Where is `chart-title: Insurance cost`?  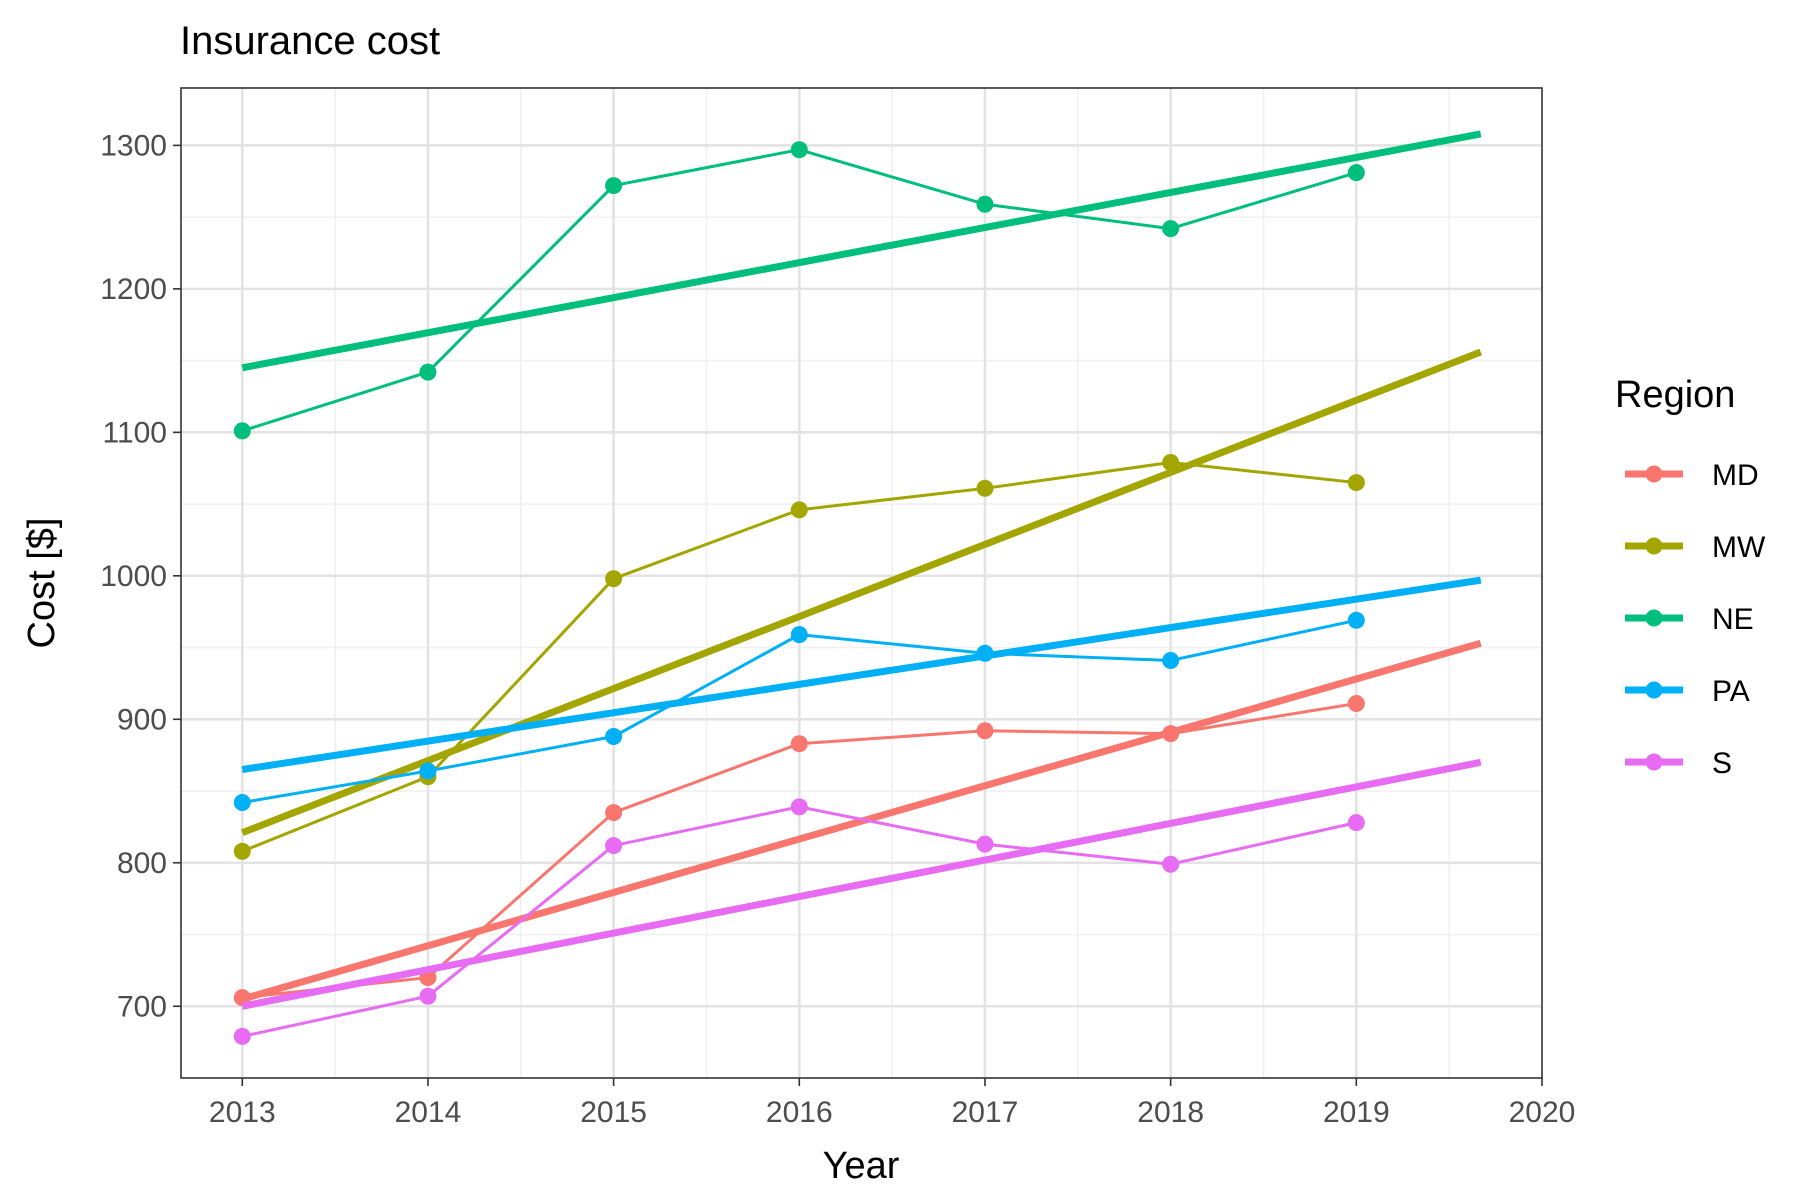 chart-title: Insurance cost is located at coordinates (310, 41).